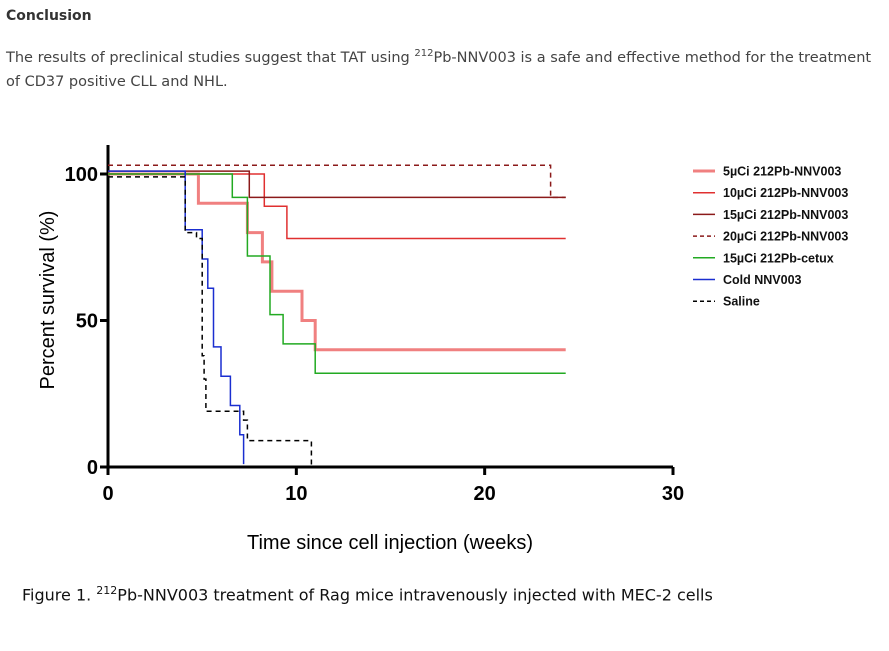 The image size is (889, 651). I want to click on legend-label-3: 20µCi 212Pb-NNV003, so click(785, 237).